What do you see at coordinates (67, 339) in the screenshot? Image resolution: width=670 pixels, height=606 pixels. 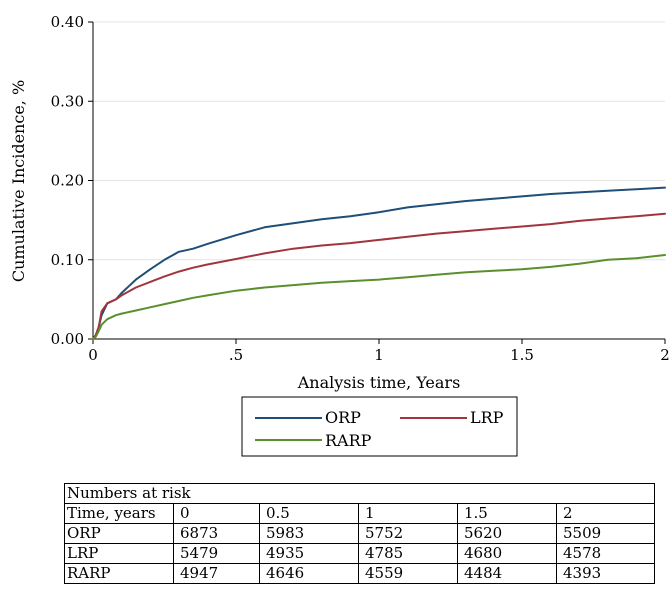 I see `y-tick-label: 0.00` at bounding box center [67, 339].